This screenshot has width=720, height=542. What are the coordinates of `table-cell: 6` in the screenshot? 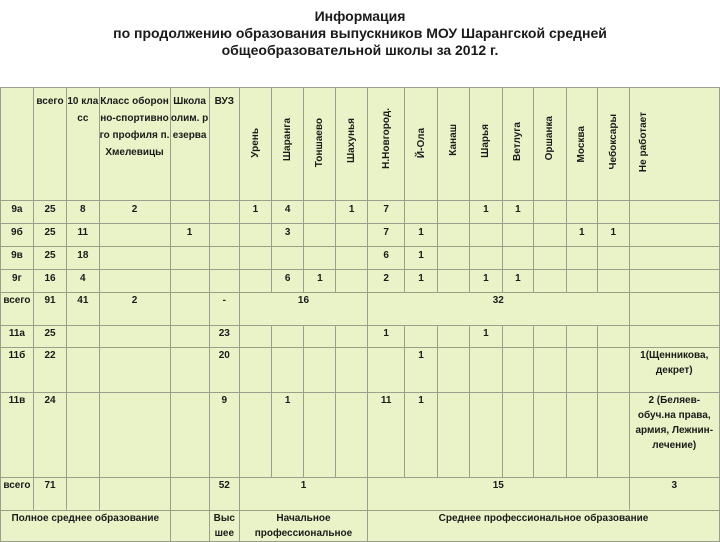 It's located at (287, 281).